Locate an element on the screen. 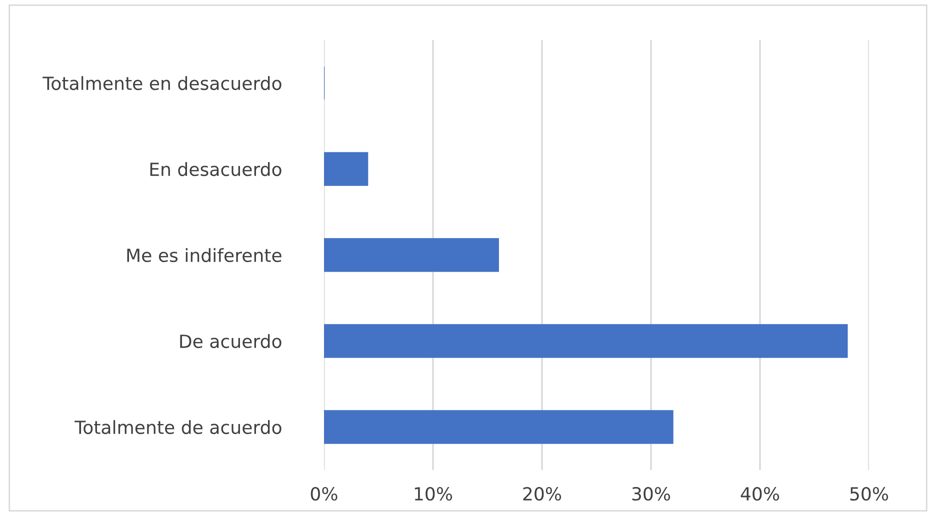 Image resolution: width=936 pixels, height=516 pixels. y-tick-label: En desacuerdo is located at coordinates (216, 169).